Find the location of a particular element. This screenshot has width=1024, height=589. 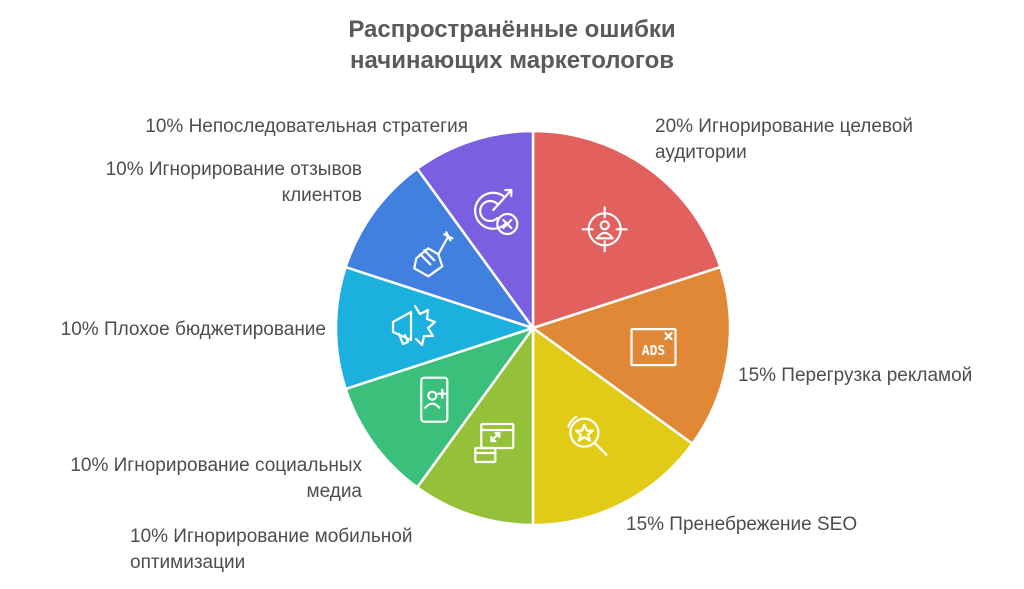

slice-label-mobile-optimization: 10% Игнорирование мобильной оптимизации is located at coordinates (271, 550).